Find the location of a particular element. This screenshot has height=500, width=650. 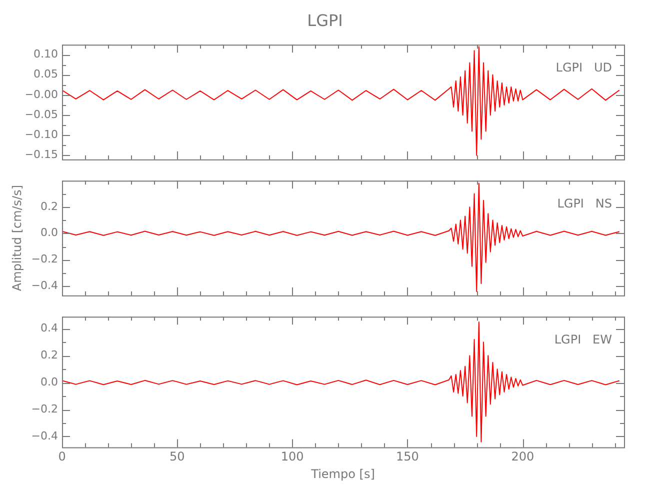

chart-title: LGPI is located at coordinates (325, 21).